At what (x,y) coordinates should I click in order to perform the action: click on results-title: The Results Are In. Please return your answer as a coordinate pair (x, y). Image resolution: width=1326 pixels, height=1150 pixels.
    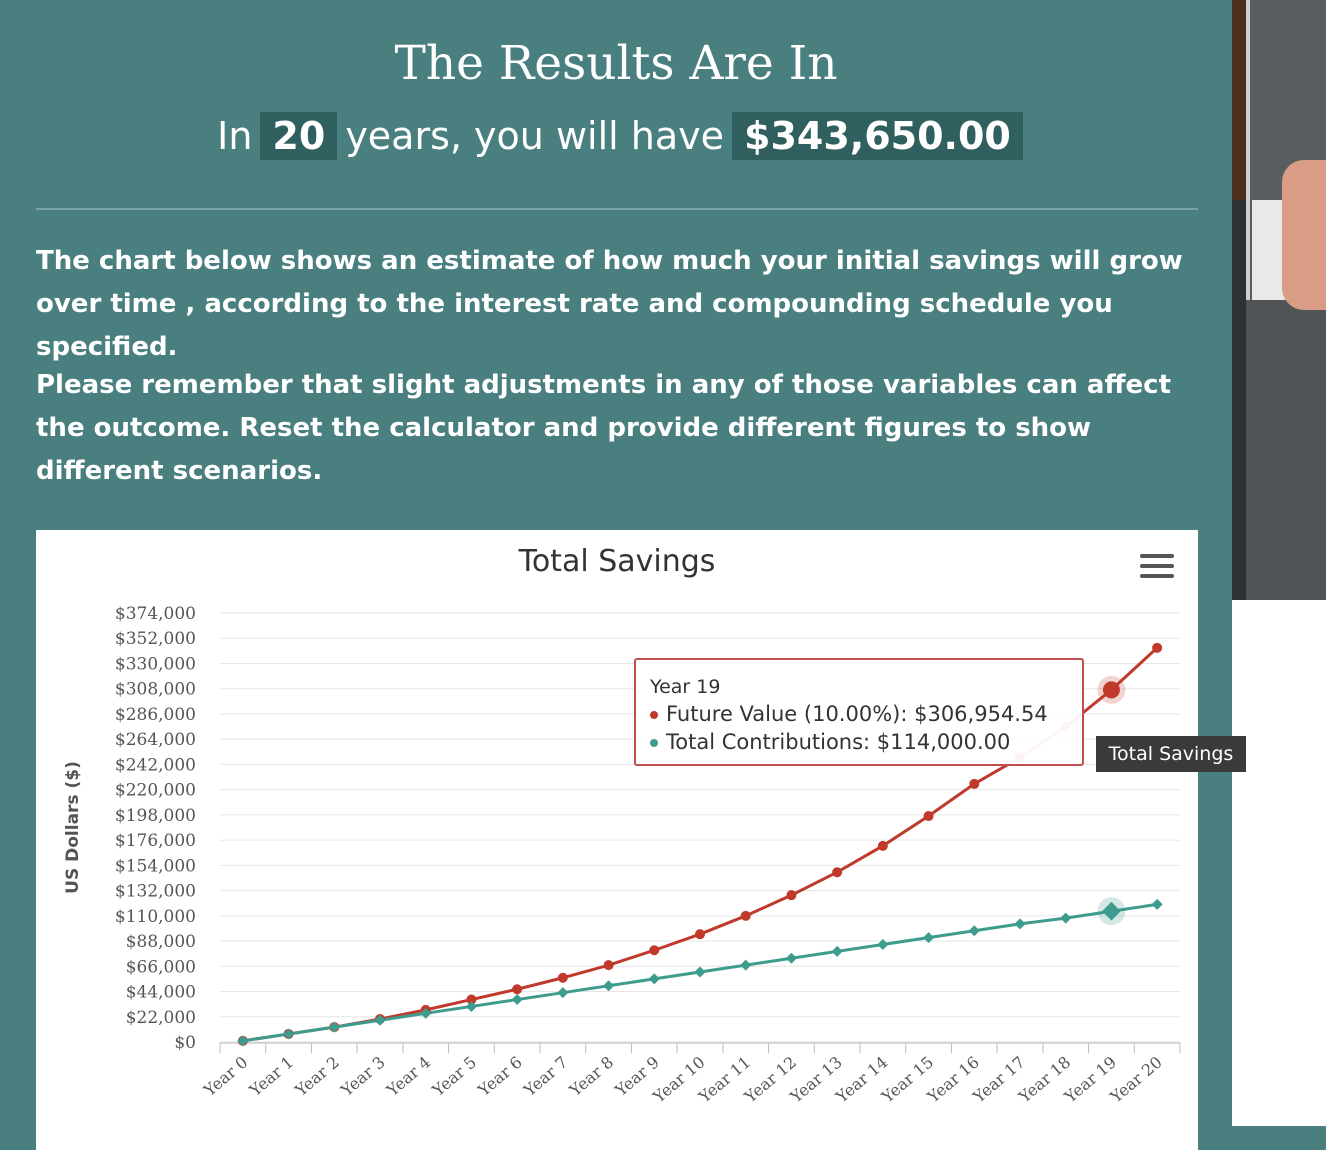
    Looking at the image, I should click on (616, 63).